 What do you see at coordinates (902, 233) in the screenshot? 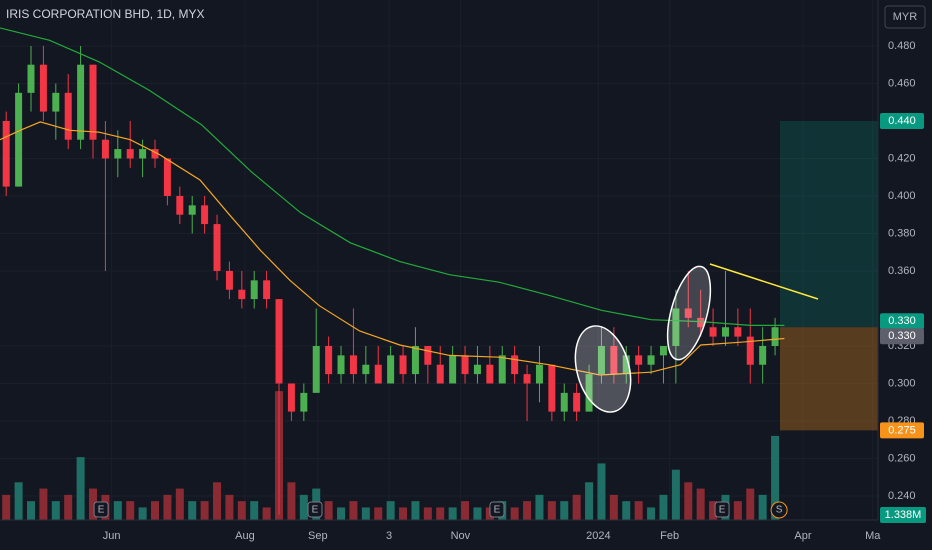
I see `y-tick-label: 0.380` at bounding box center [902, 233].